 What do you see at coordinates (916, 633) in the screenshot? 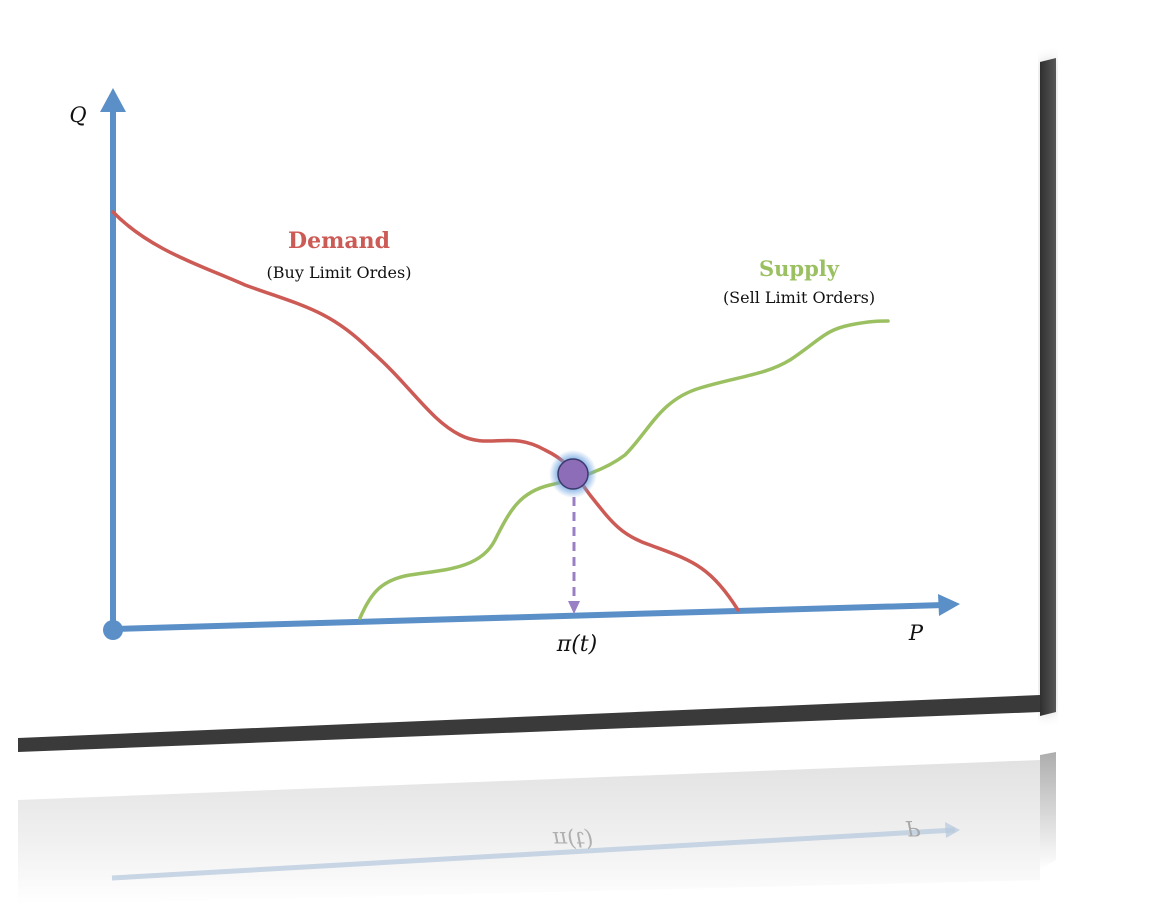
I see `x-axis-label: P` at bounding box center [916, 633].